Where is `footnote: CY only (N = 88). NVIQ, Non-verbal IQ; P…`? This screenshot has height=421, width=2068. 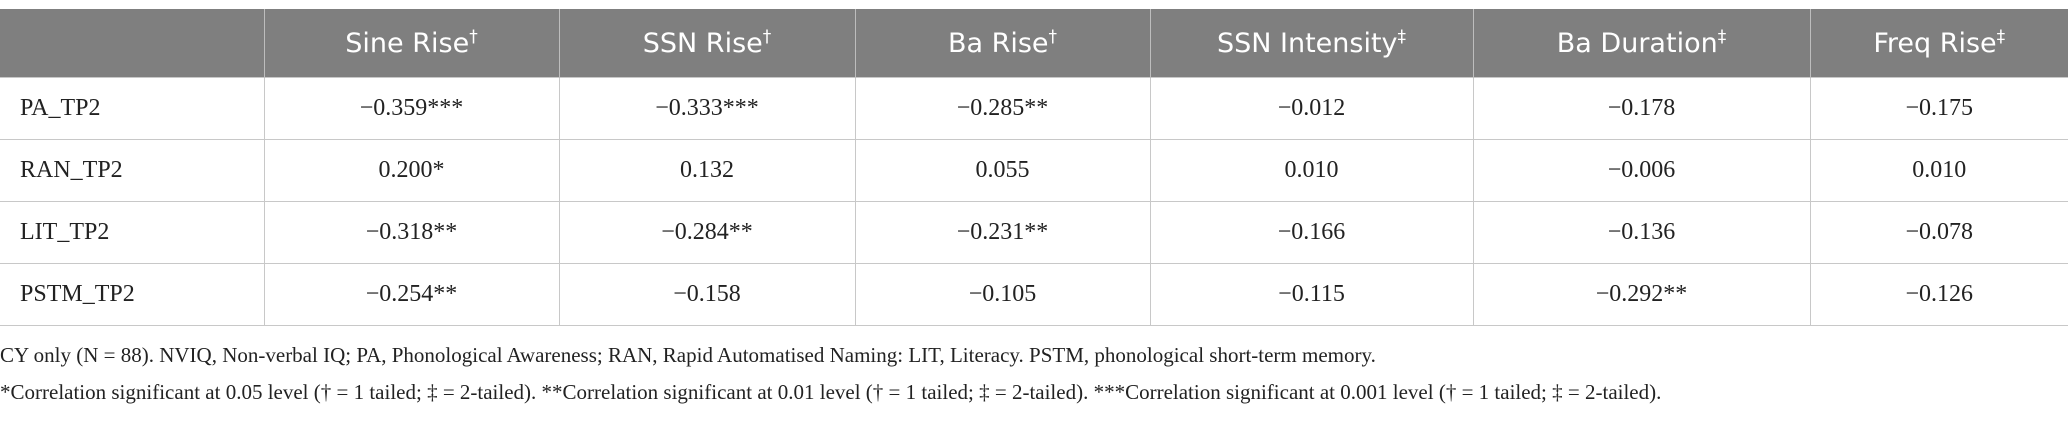
footnote: CY only (N = 88). NVIQ, Non-verbal IQ; P… is located at coordinates (688, 355).